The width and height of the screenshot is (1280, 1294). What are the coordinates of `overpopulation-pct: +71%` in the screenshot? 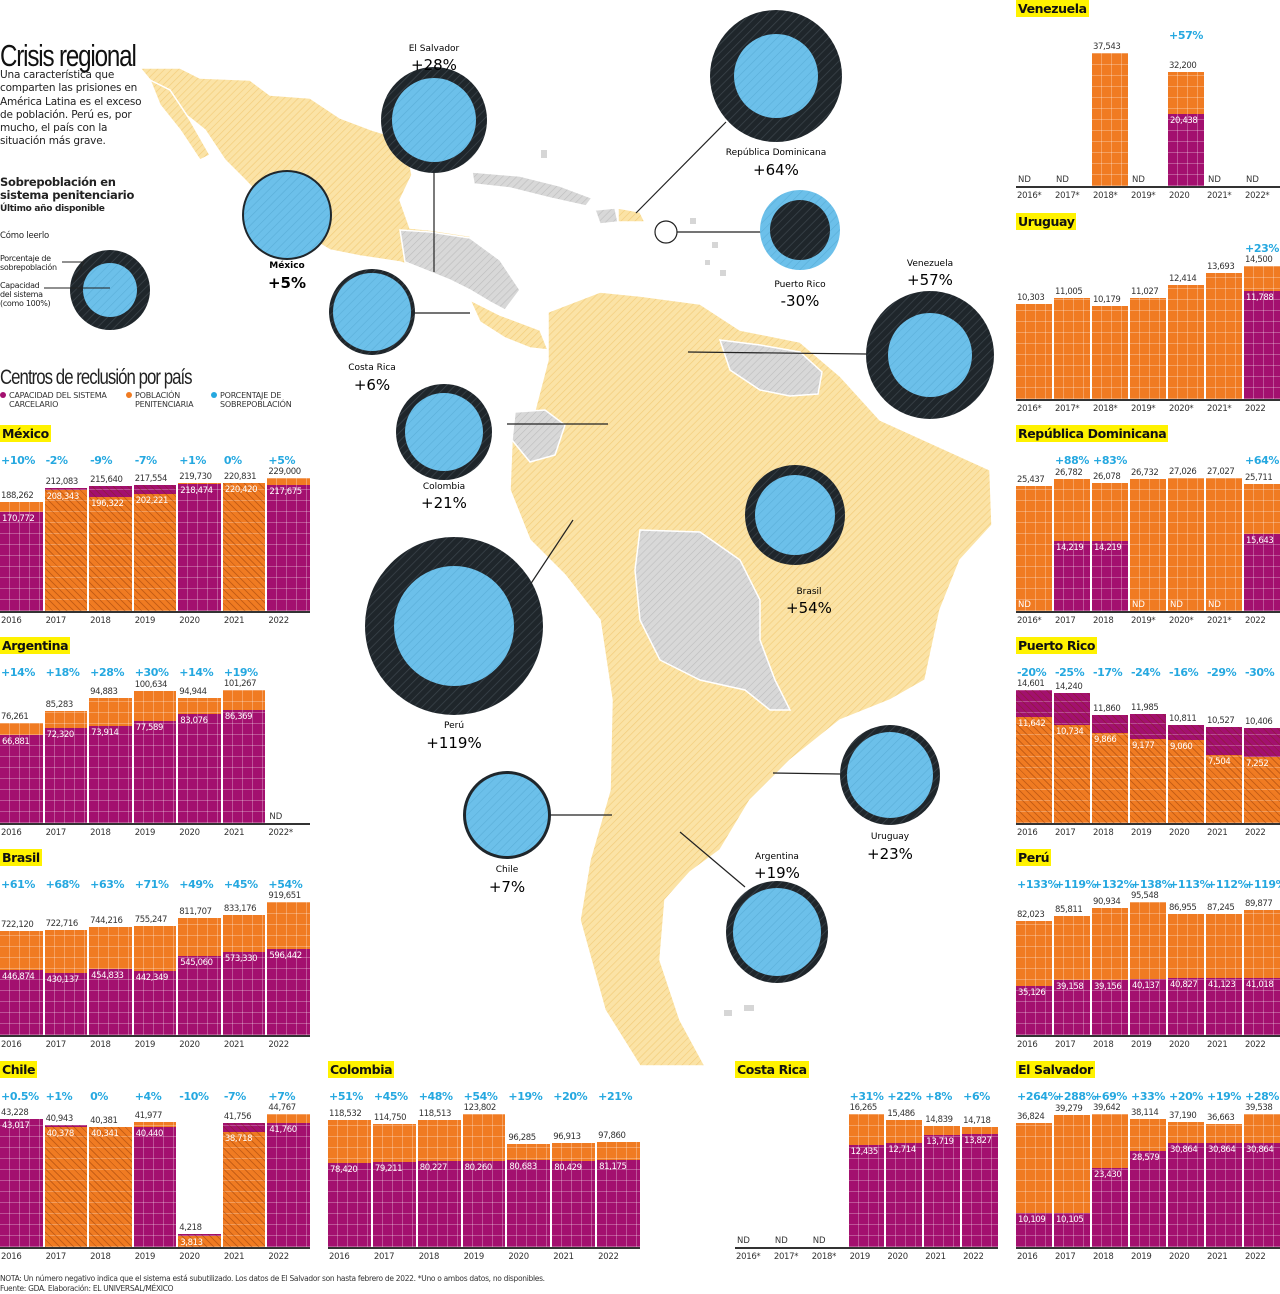 It's located at (151, 884).